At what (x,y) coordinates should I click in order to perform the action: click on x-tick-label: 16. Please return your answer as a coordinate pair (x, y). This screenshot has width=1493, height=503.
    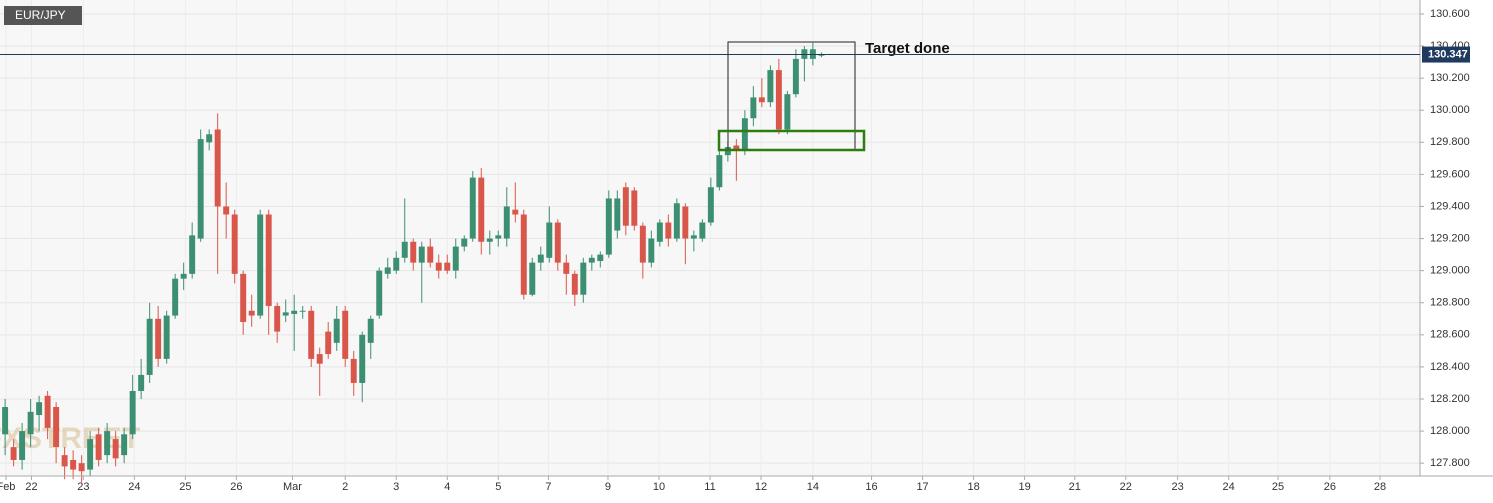
    Looking at the image, I should click on (871, 487).